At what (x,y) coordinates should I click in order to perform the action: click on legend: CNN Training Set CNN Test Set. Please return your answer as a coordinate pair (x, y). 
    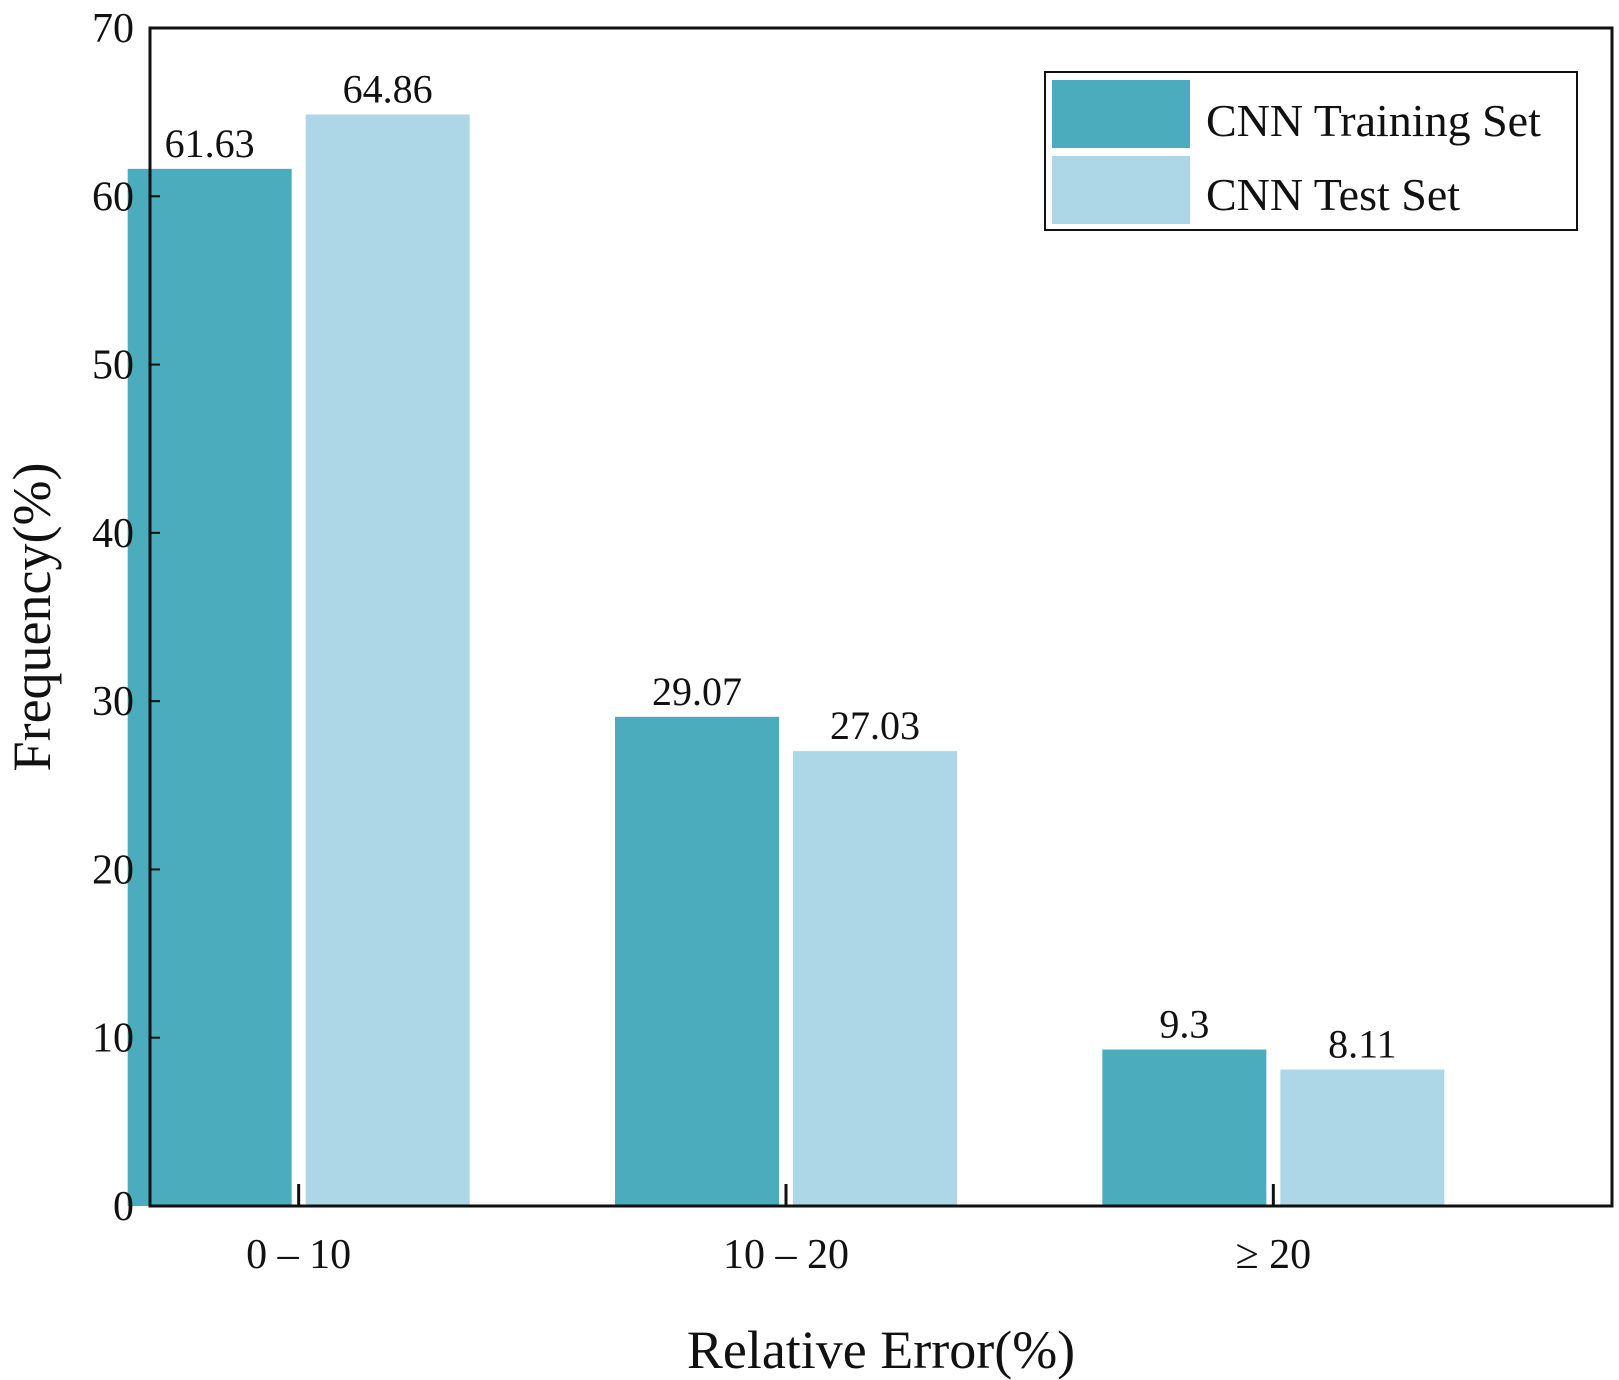
    Looking at the image, I should click on (1311, 151).